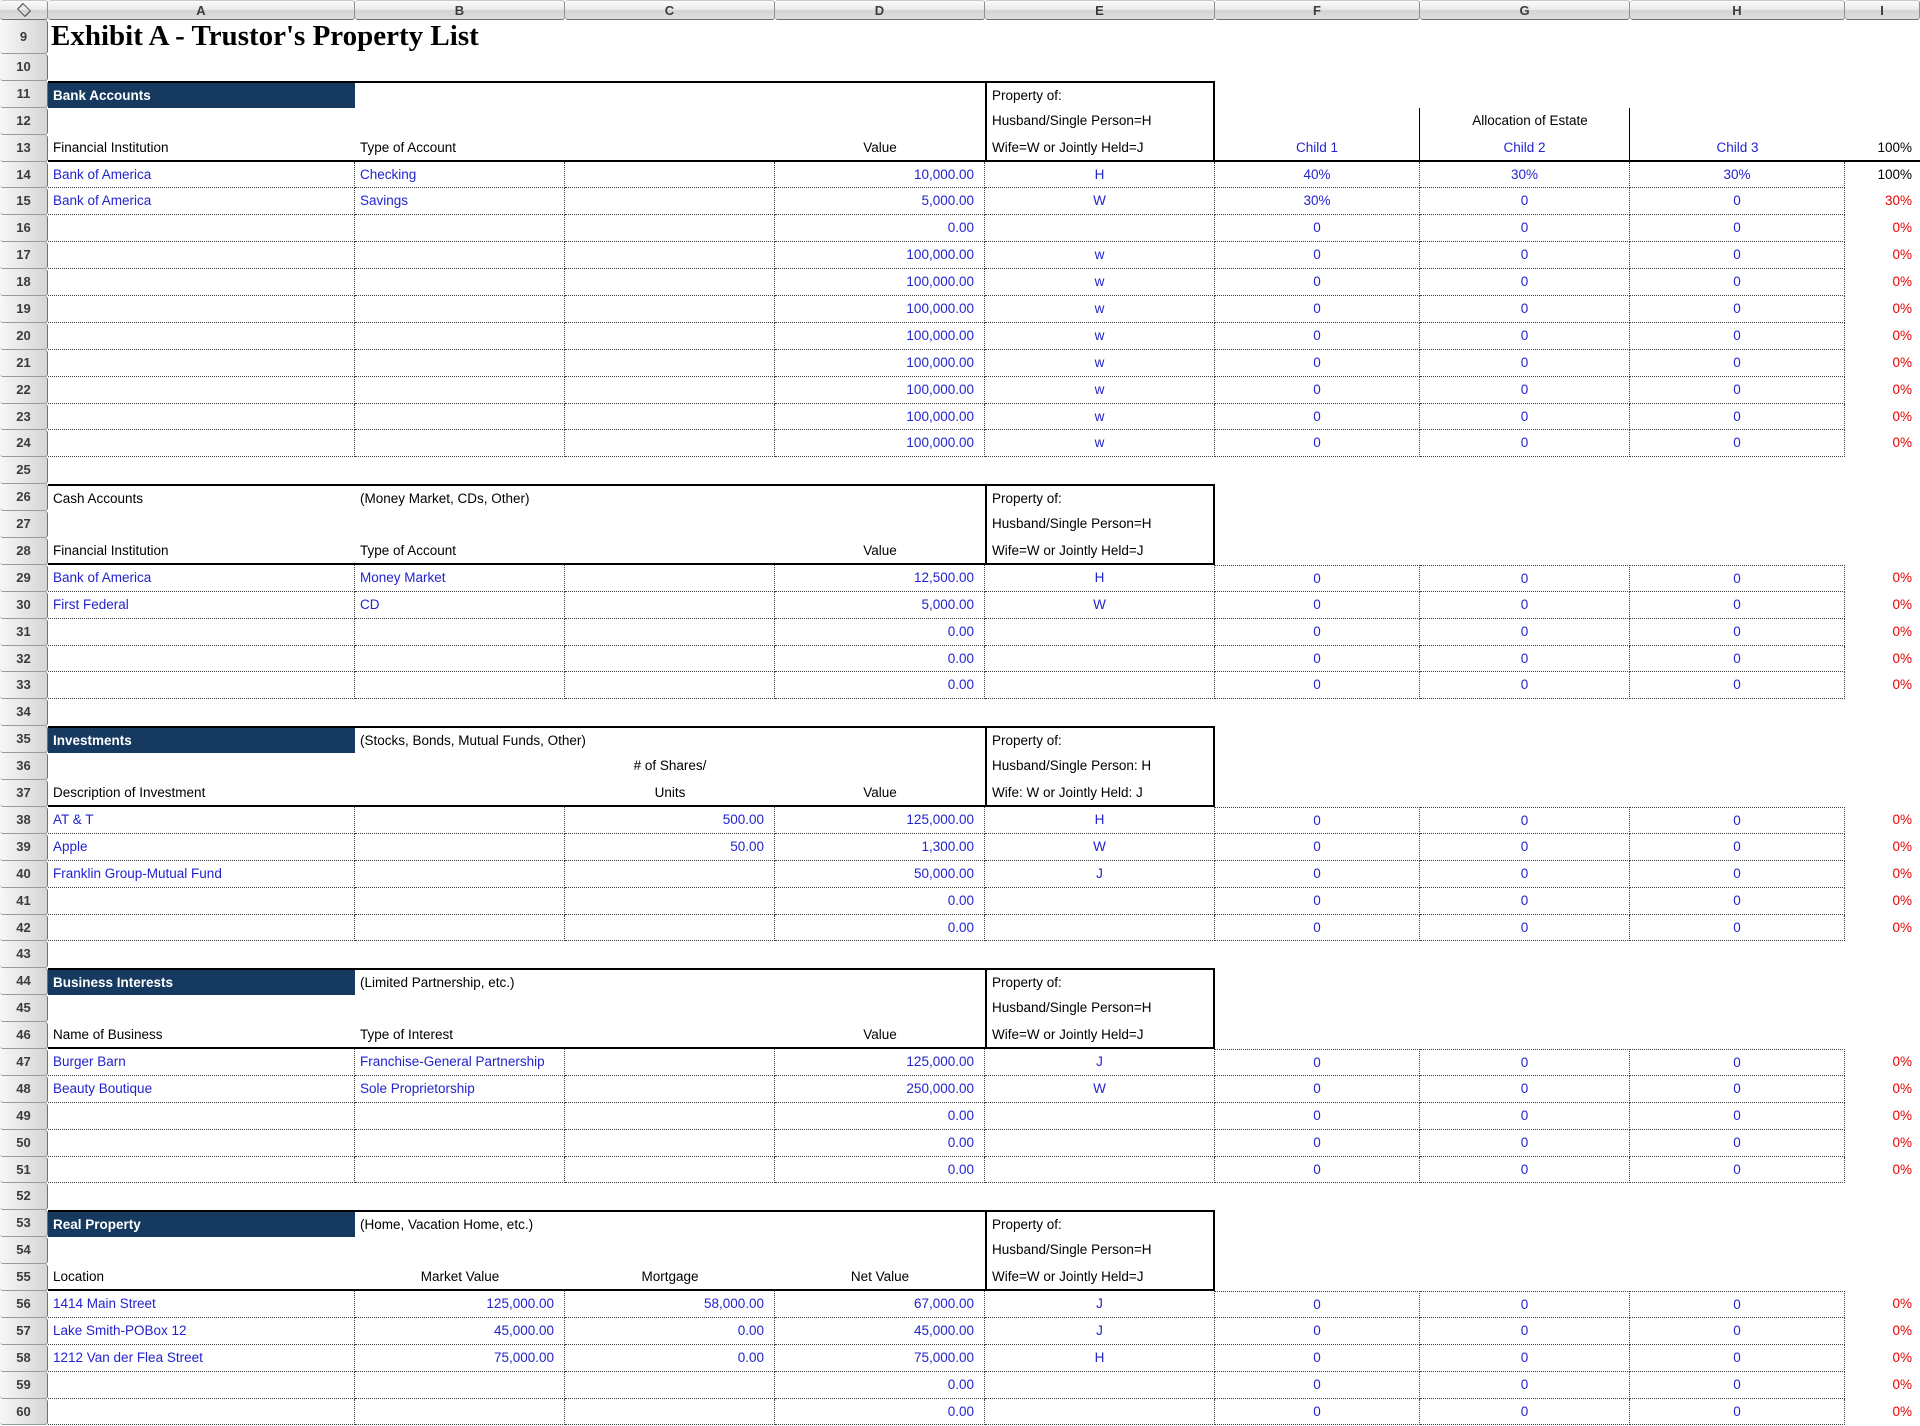  What do you see at coordinates (1100, 1331) in the screenshot?
I see `cell-E57: J` at bounding box center [1100, 1331].